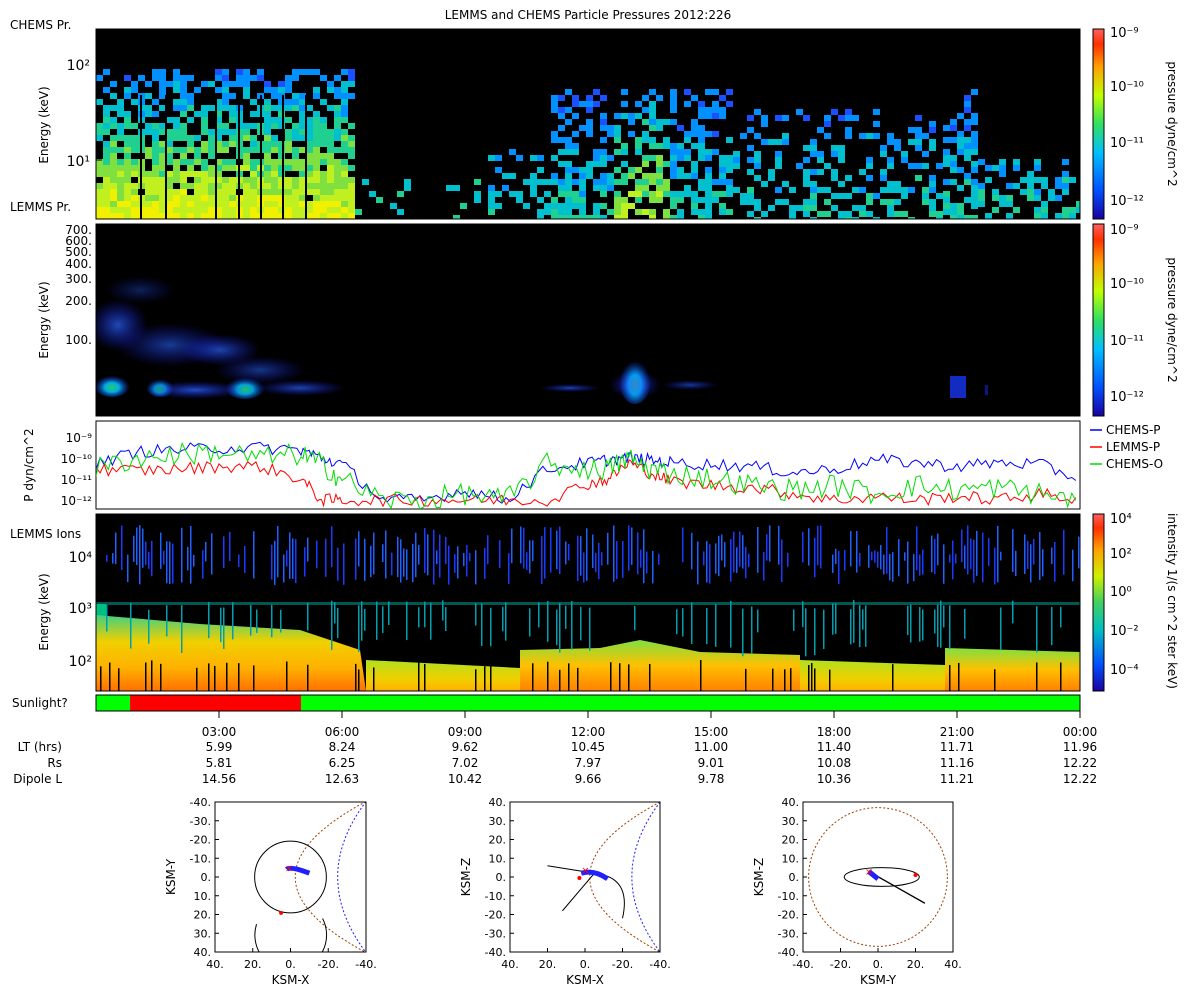 Image resolution: width=1200 pixels, height=1004 pixels. I want to click on pressure-ylabel: P dyn/cm^2, so click(29, 464).